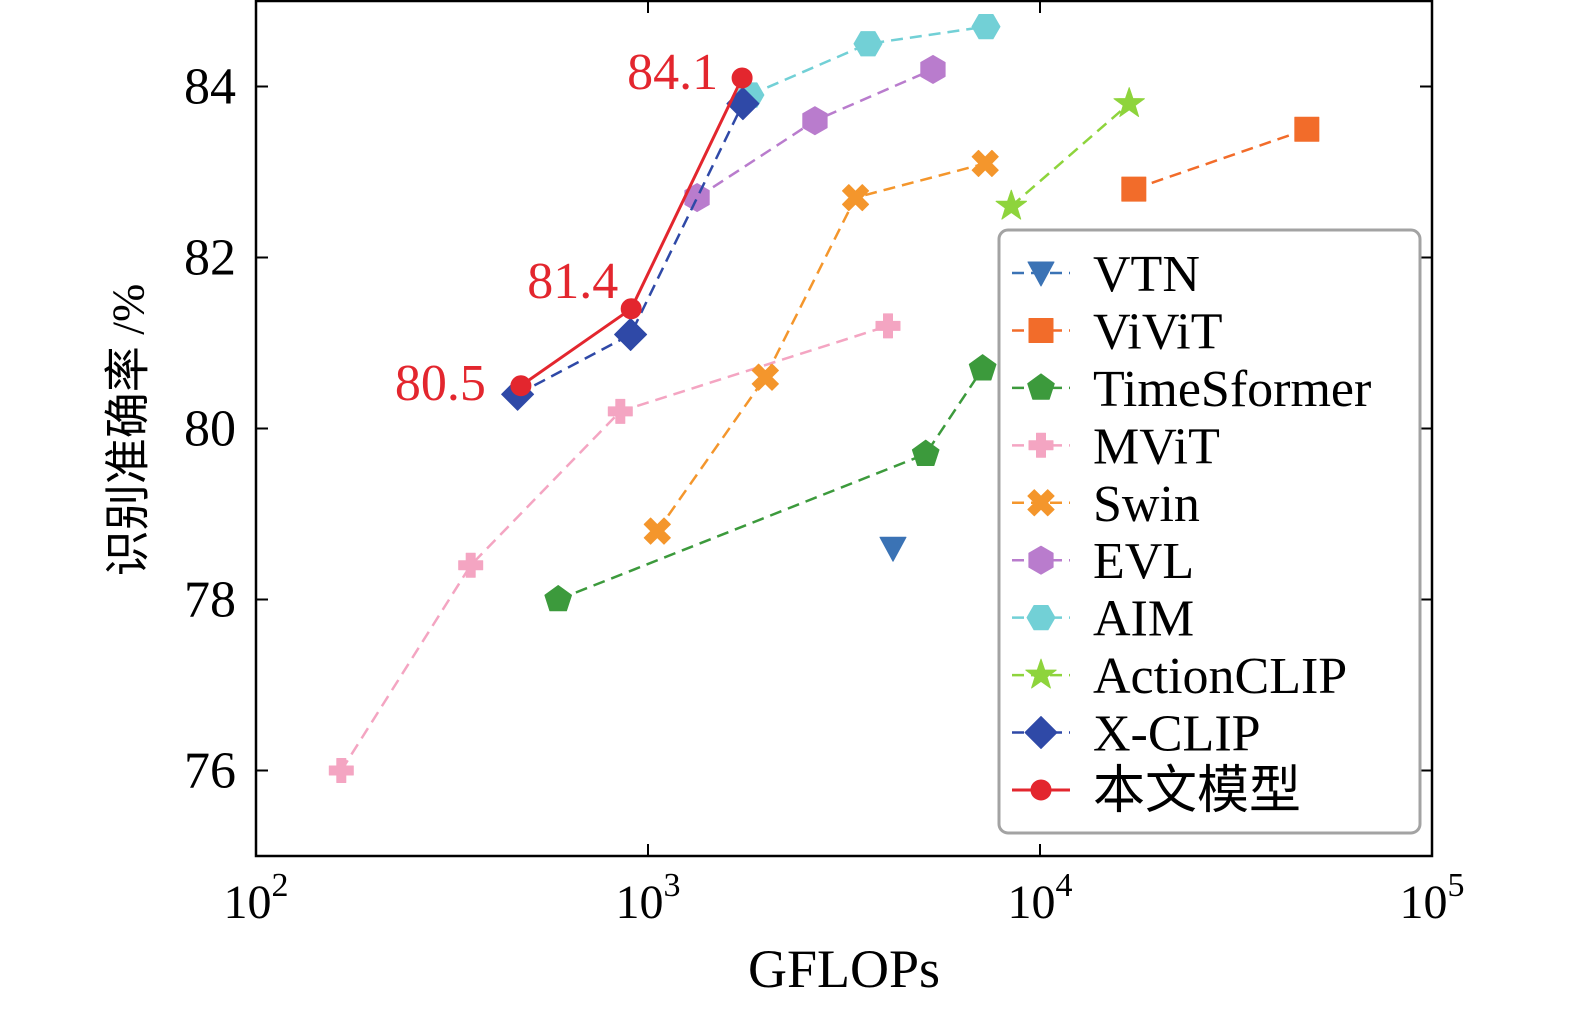 The image size is (1575, 1009). Describe the element at coordinates (672, 885) in the screenshot. I see `x-tick-exponent: 3` at that location.